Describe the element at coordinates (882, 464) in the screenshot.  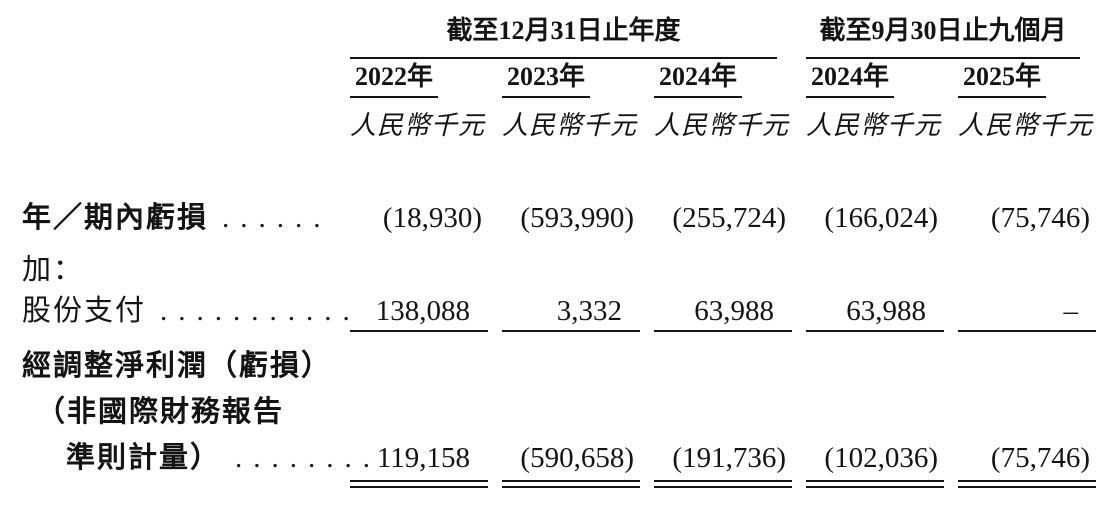
I see `value-cell: (102,036)` at that location.